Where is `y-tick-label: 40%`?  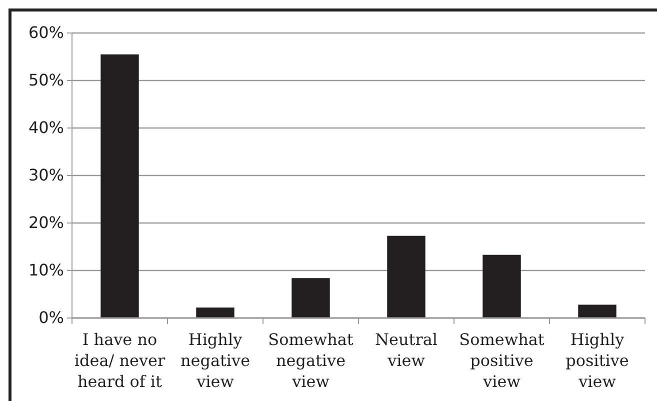
y-tick-label: 40% is located at coordinates (46, 128).